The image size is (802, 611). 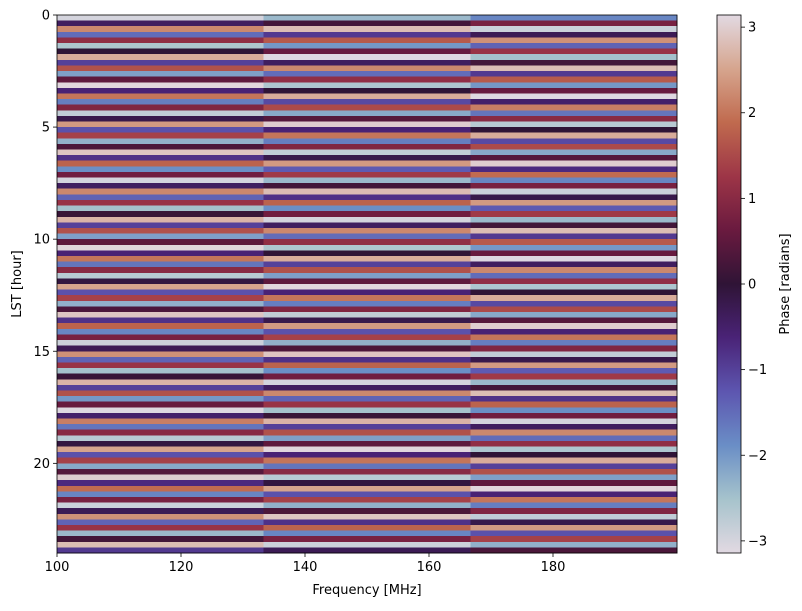 I want to click on colorbar-tick-label: −2, so click(x=757, y=456).